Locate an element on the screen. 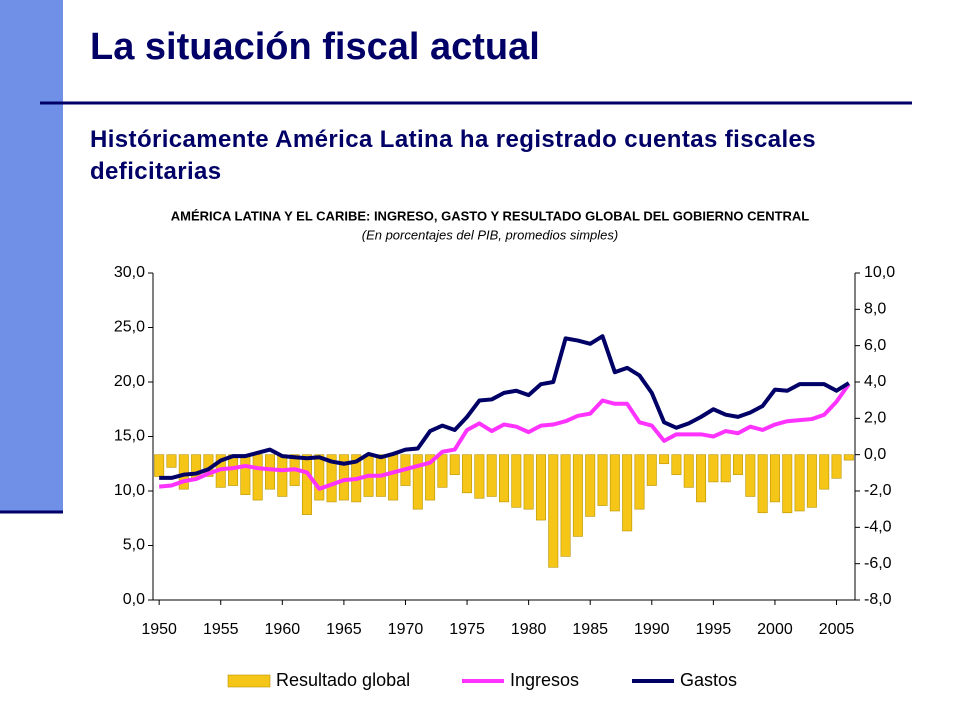  legend-label: Resultado global is located at coordinates (343, 680).